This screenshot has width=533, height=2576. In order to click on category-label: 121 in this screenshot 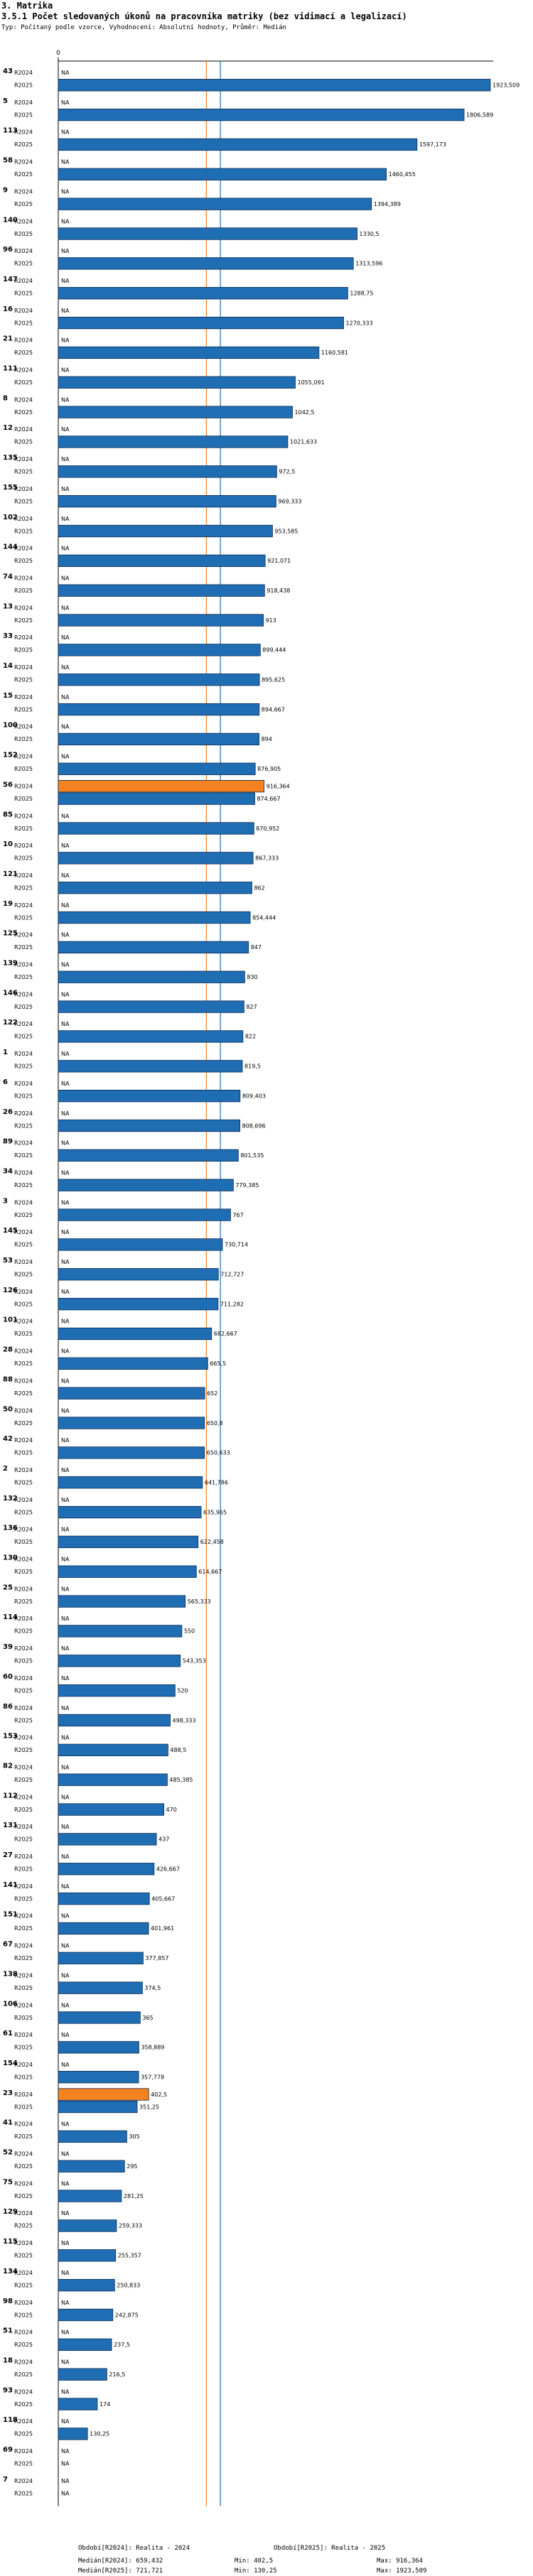, I will do `click(10, 874)`.